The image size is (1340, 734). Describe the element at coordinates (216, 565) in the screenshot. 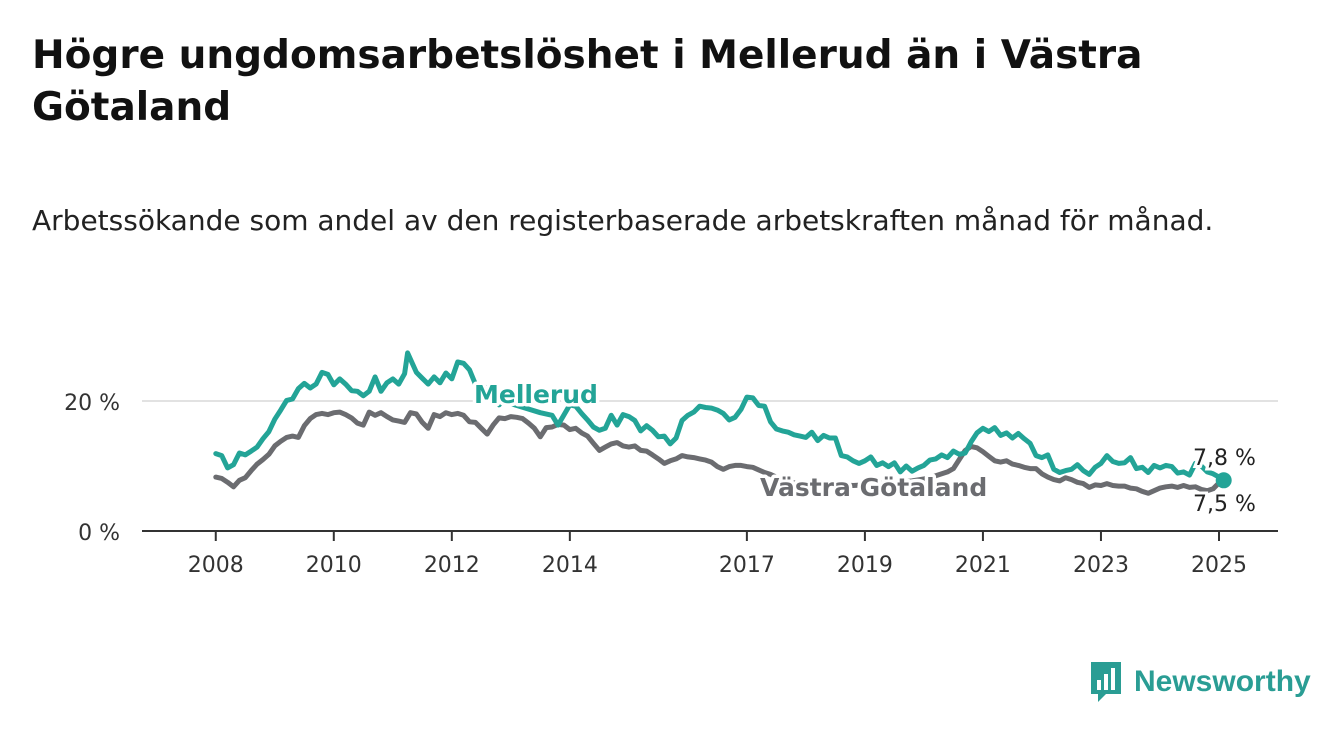

I see `x-tick-label: 2008` at that location.